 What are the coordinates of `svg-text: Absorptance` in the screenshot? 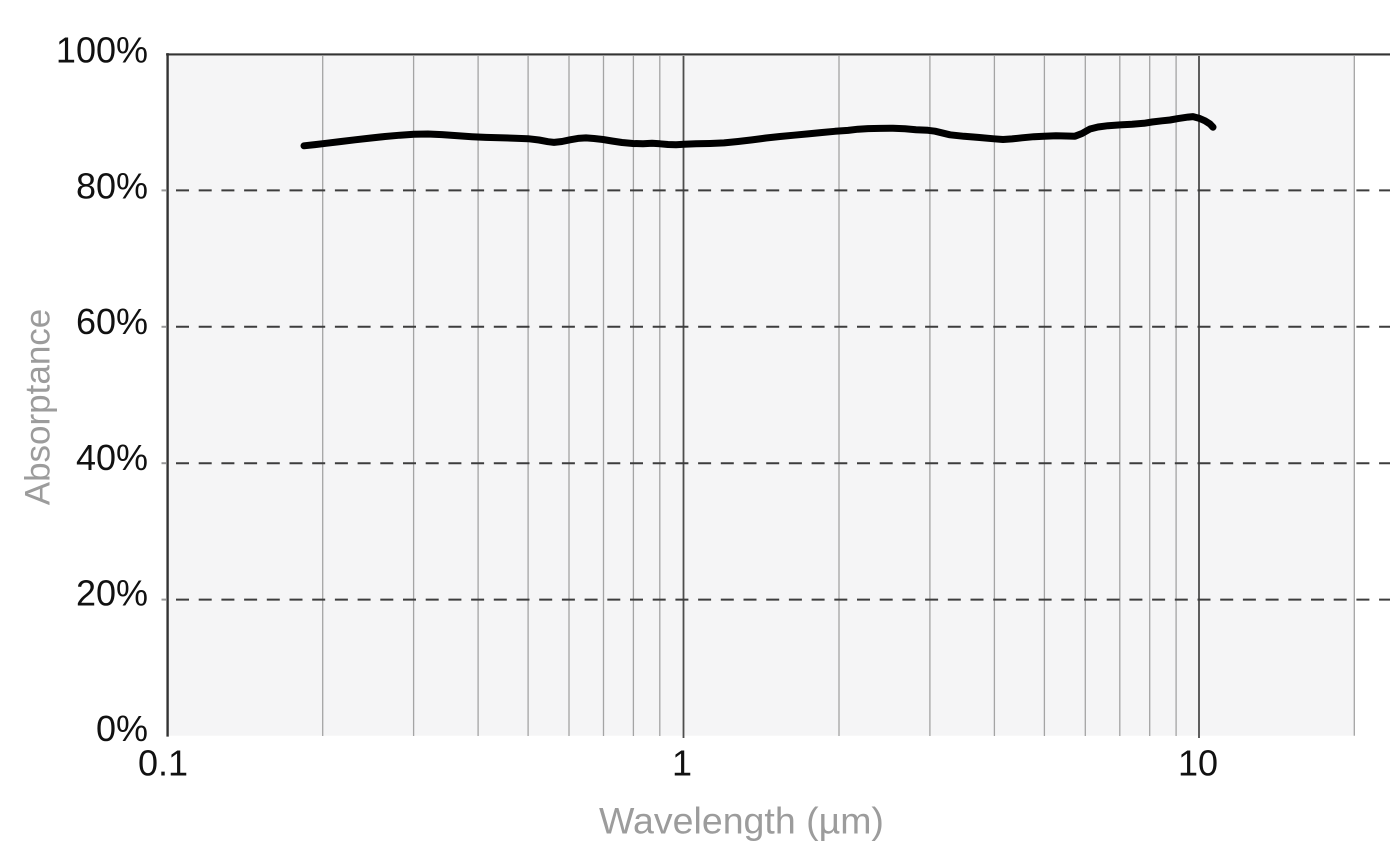 It's located at (38, 407).